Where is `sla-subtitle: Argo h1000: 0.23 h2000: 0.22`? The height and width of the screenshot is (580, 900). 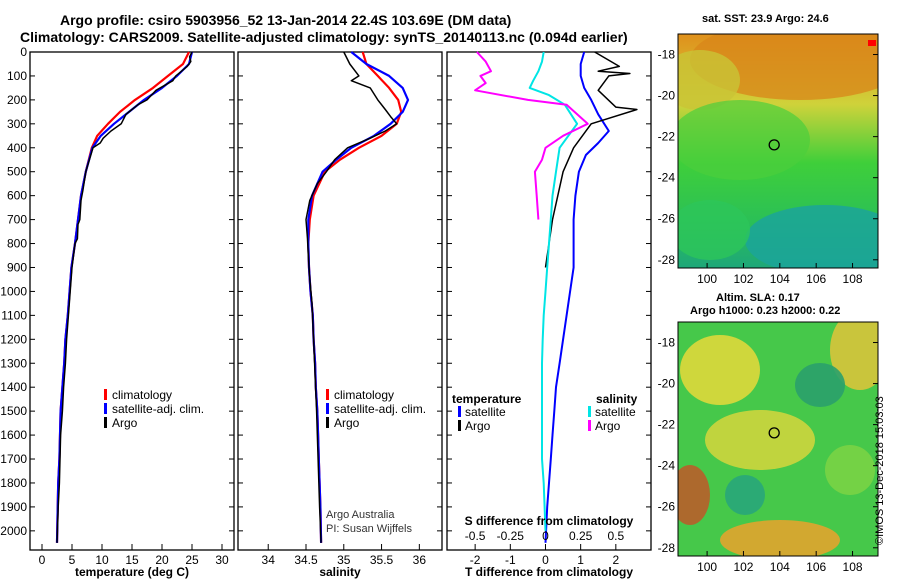
sla-subtitle: Argo h1000: 0.23 h2000: 0.22 is located at coordinates (765, 311).